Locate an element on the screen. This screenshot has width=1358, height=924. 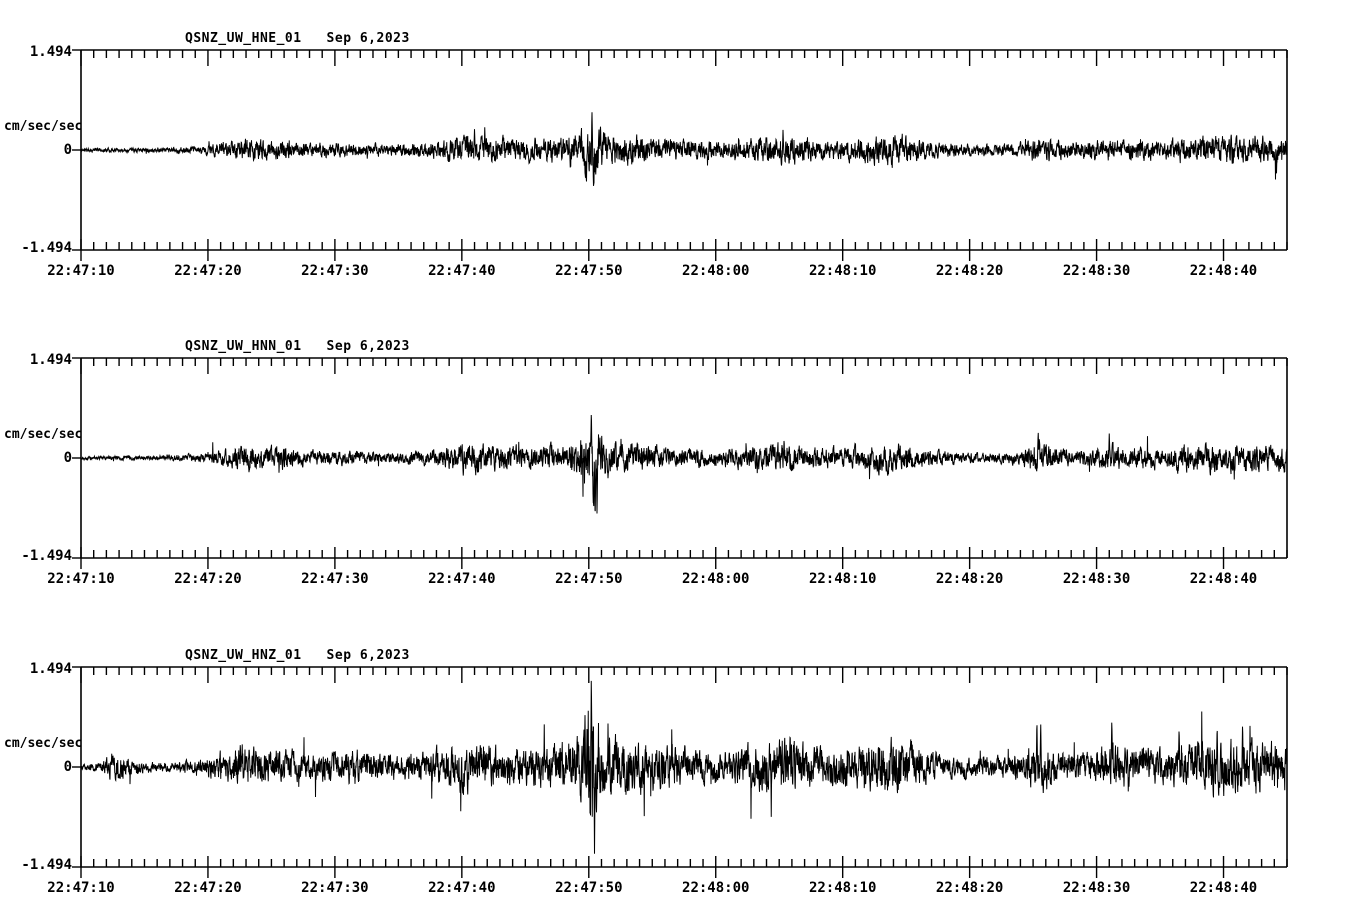
panel-title-hnz: QSNZ_UW_HNZ_01 Sep 6,2023 is located at coordinates (297, 655).